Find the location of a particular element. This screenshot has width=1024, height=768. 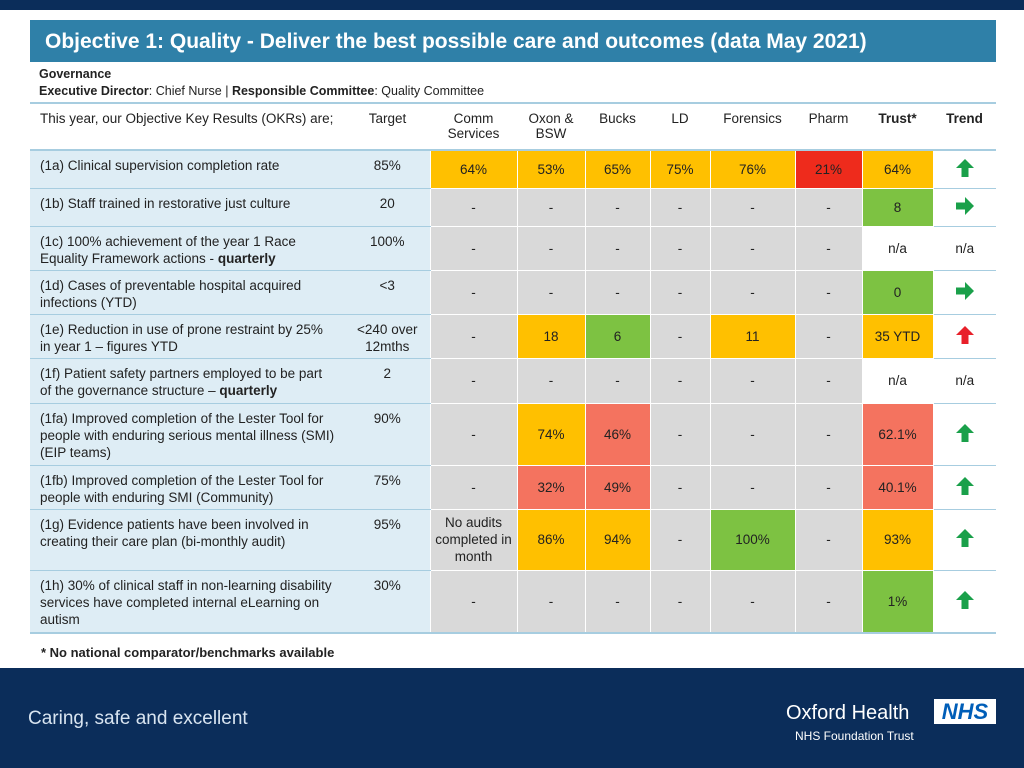

value: 40.1% is located at coordinates (897, 487).